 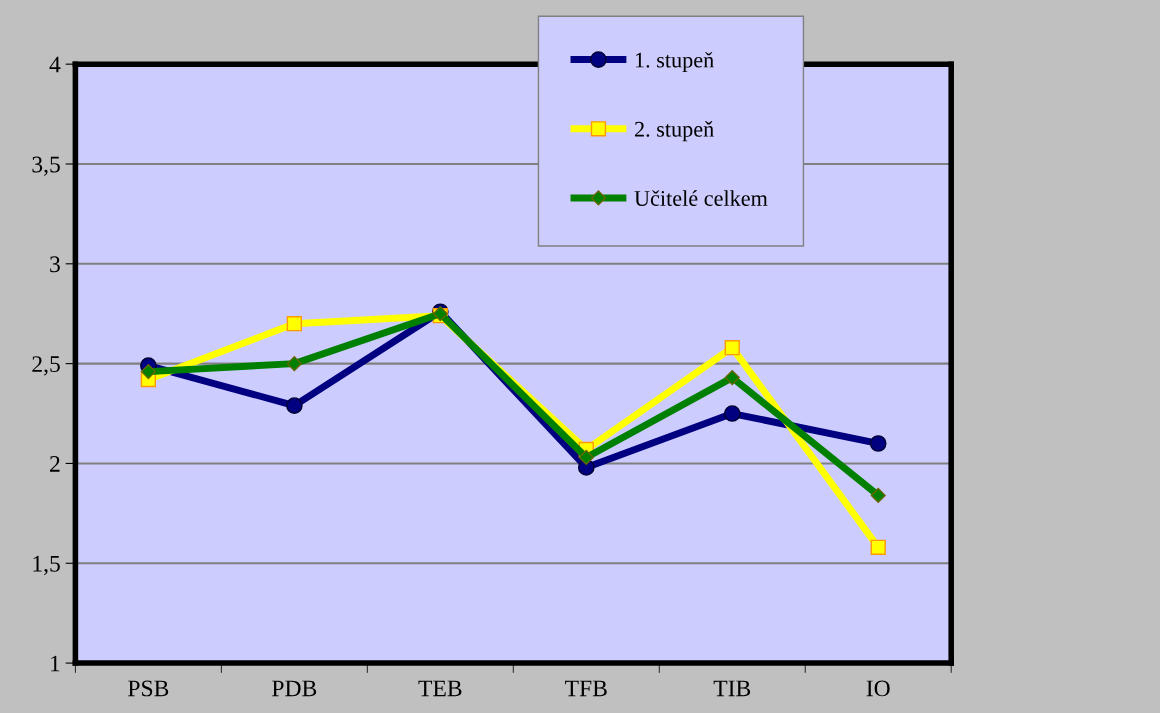 What do you see at coordinates (148, 688) in the screenshot?
I see `x-tick-label: PSB` at bounding box center [148, 688].